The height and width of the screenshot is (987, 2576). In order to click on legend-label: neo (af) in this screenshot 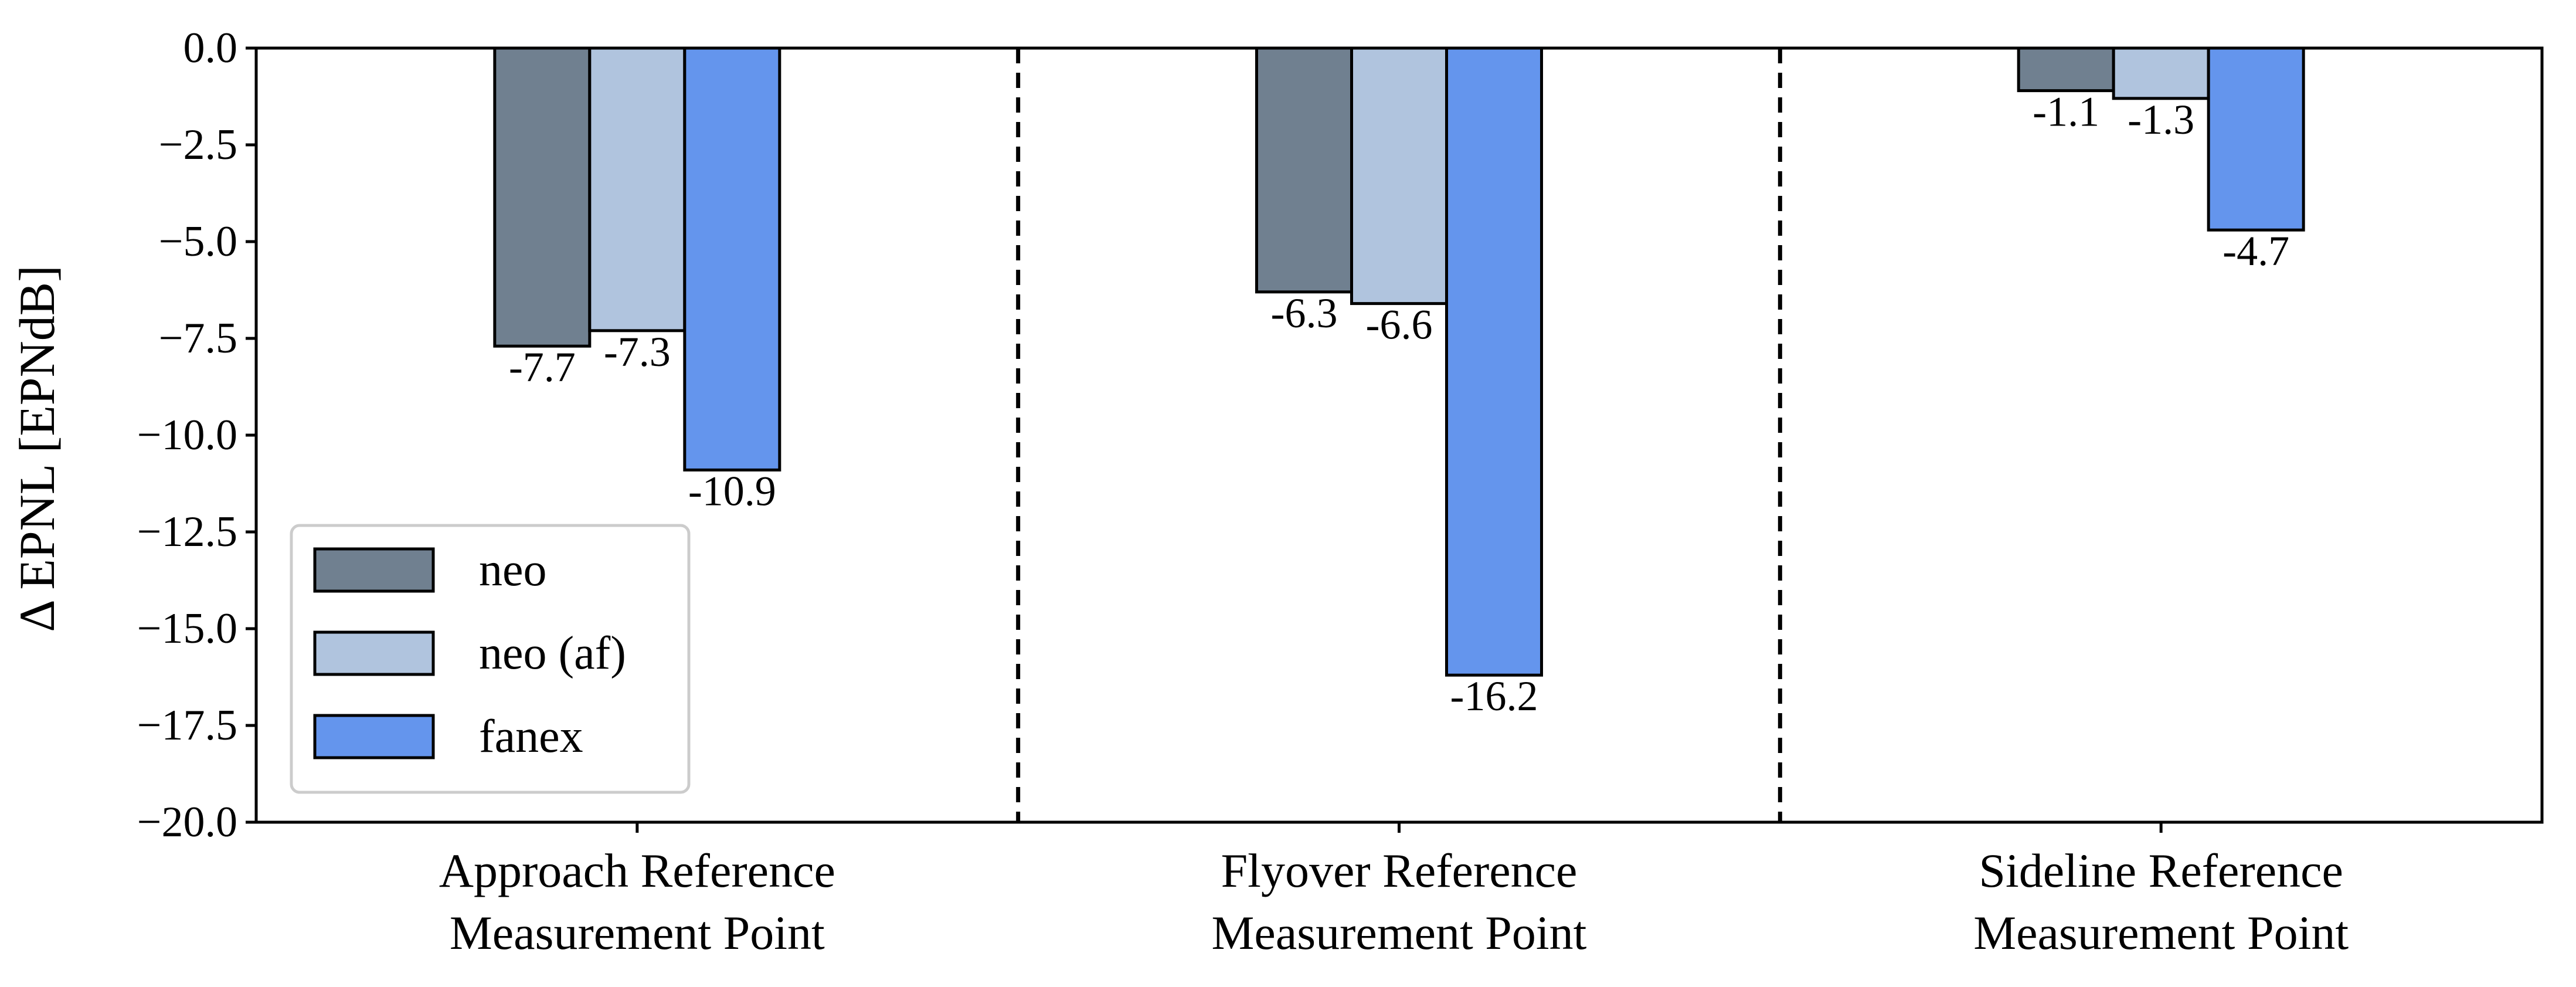, I will do `click(553, 654)`.